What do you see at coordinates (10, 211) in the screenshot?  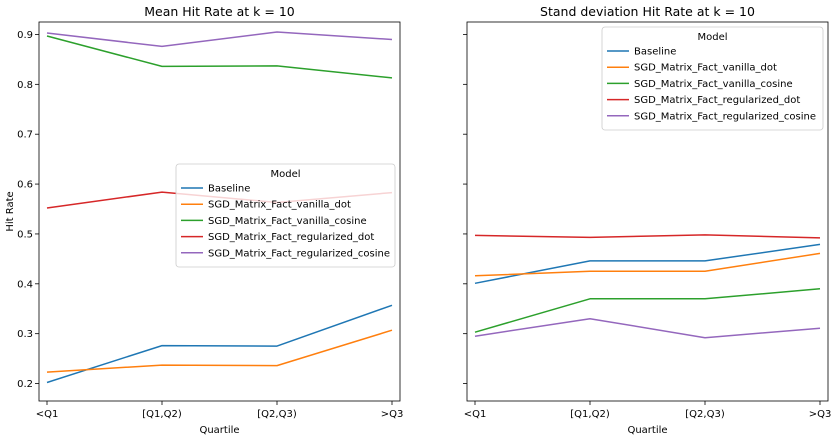 I see `y-axis-label: Hit Rate` at bounding box center [10, 211].